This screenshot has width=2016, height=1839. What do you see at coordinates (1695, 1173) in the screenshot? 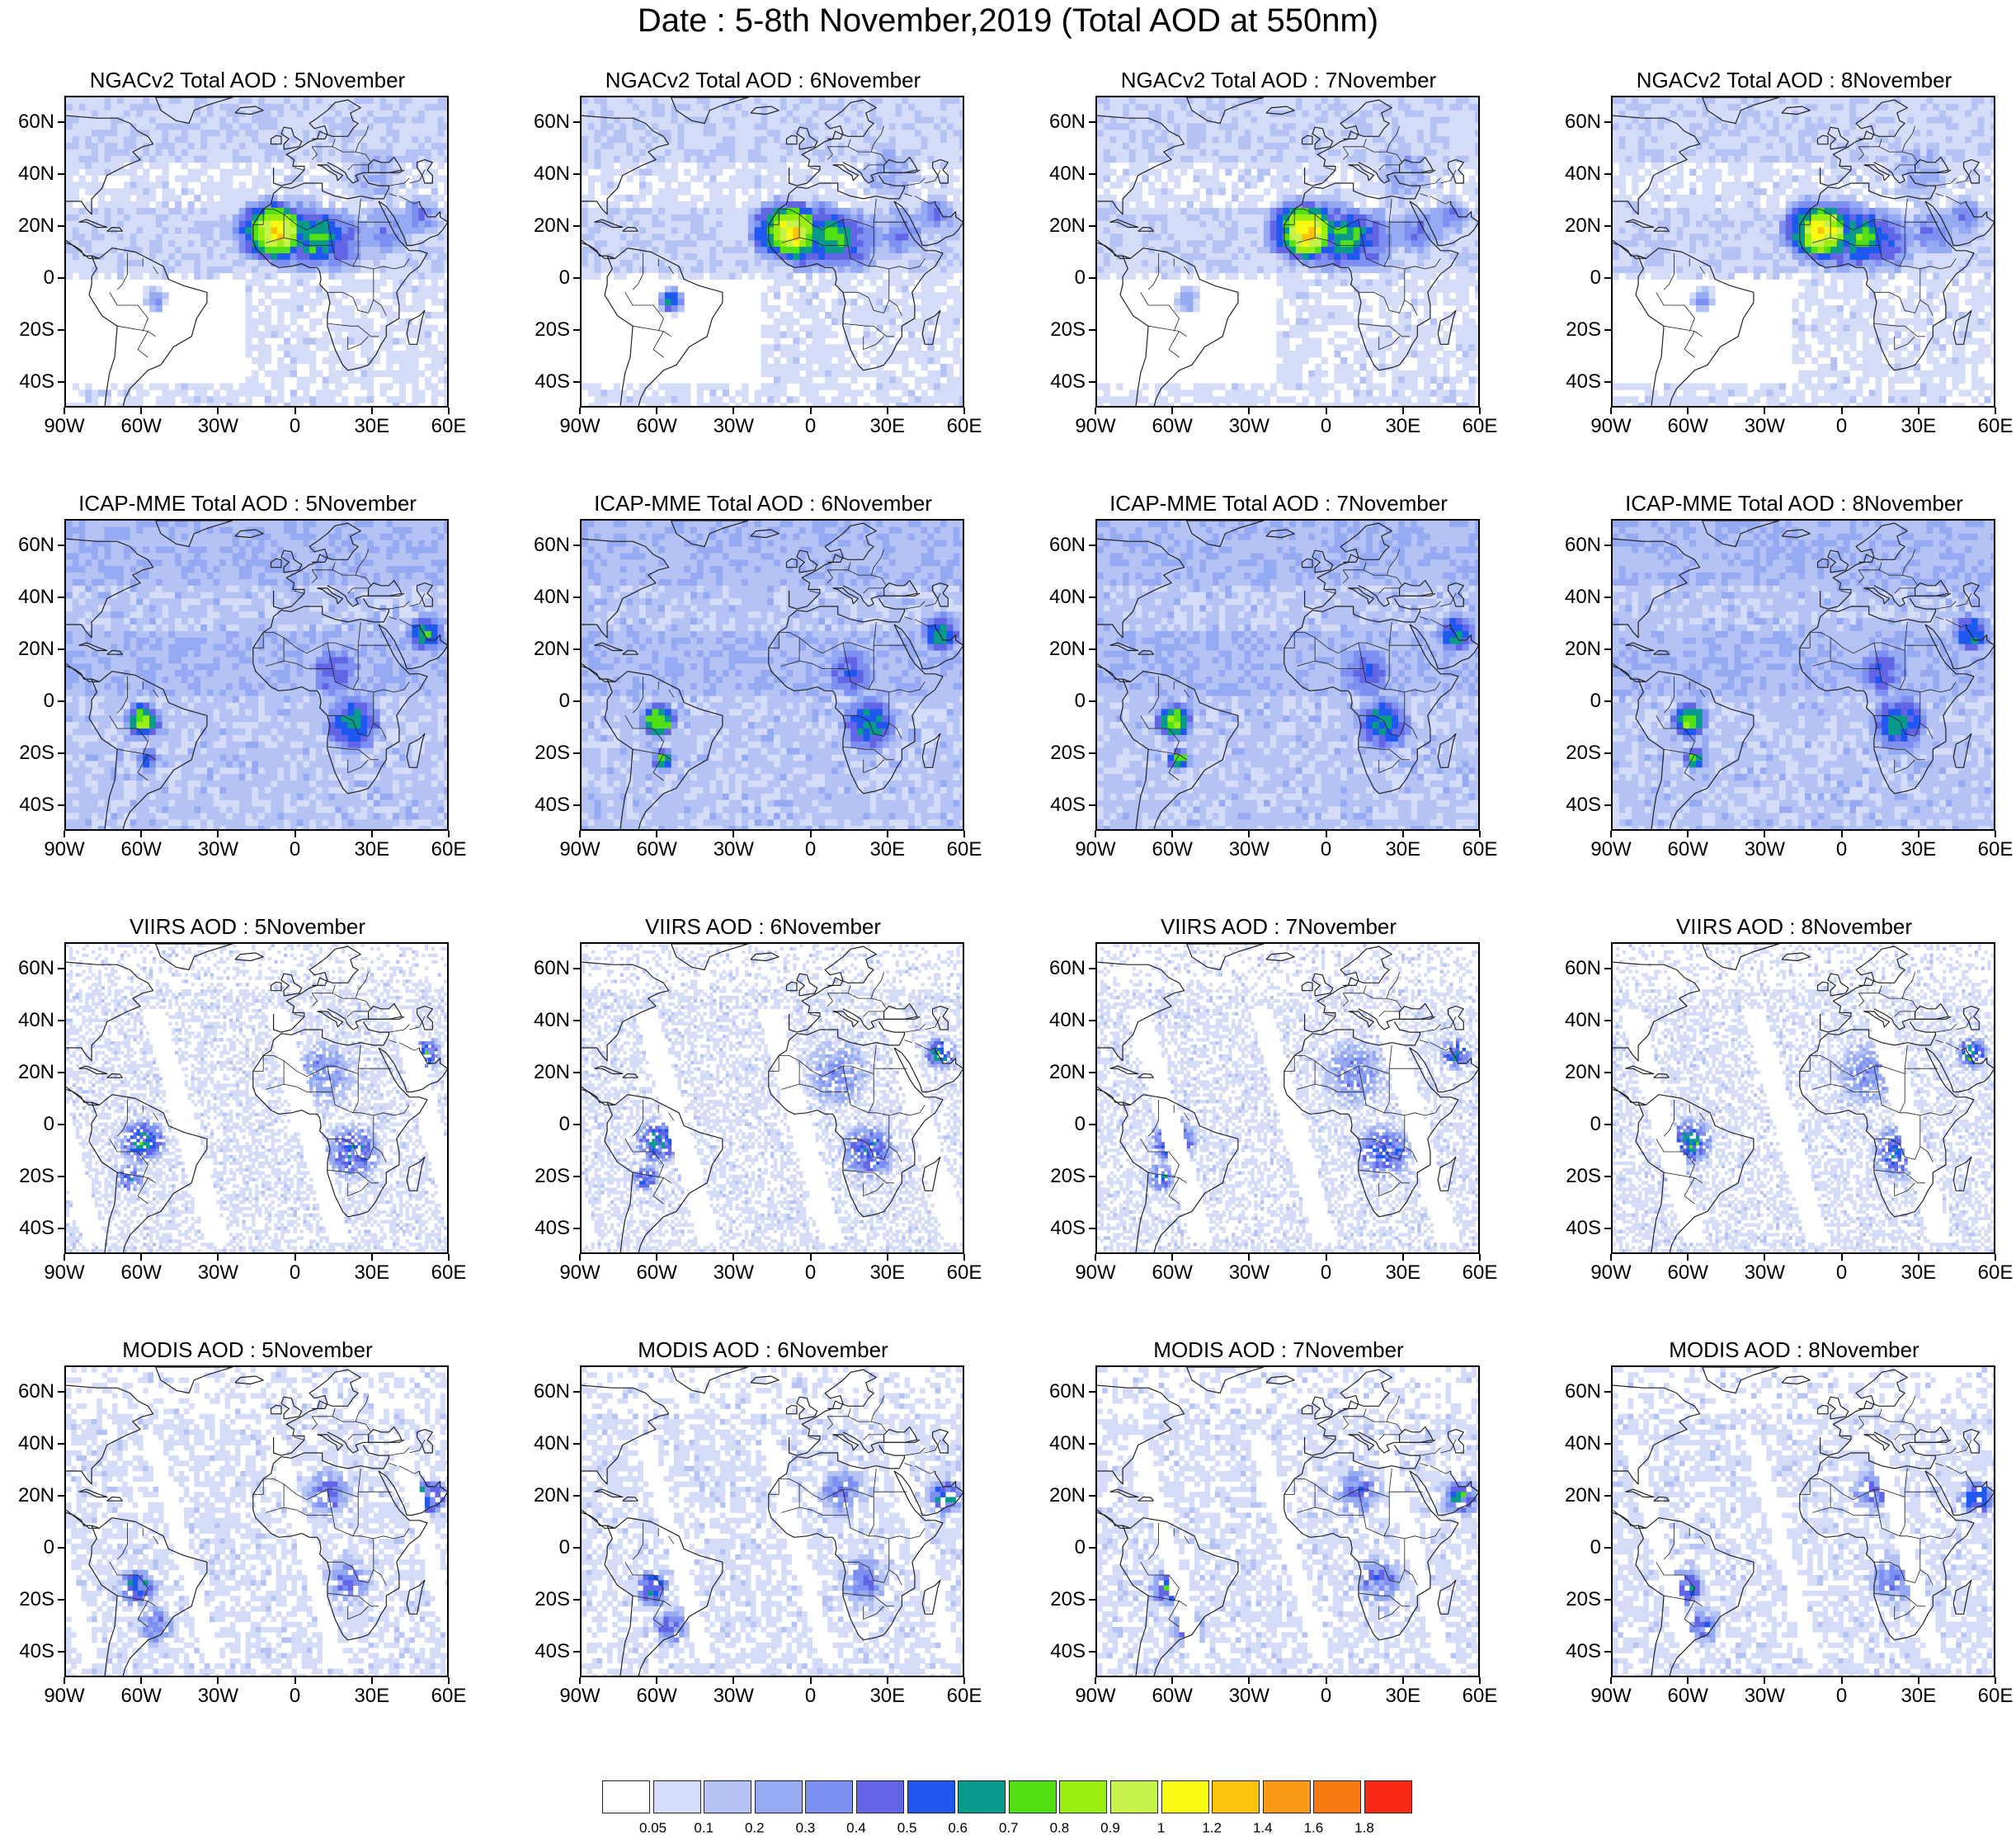
I see `coastline-southAmerica` at bounding box center [1695, 1173].